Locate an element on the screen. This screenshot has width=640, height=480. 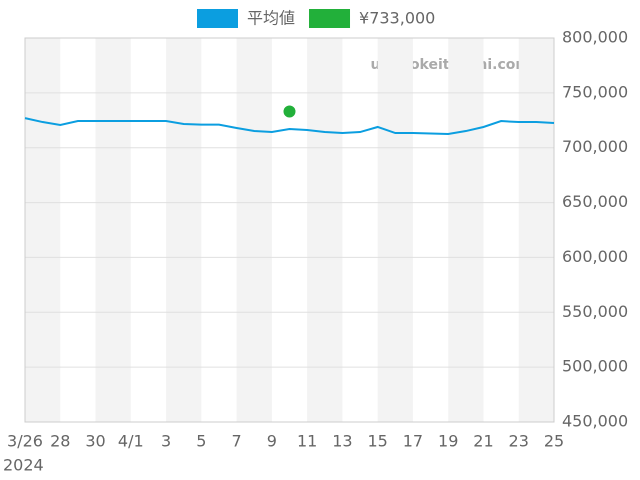
legend-label: 平均値 is located at coordinates (271, 18).